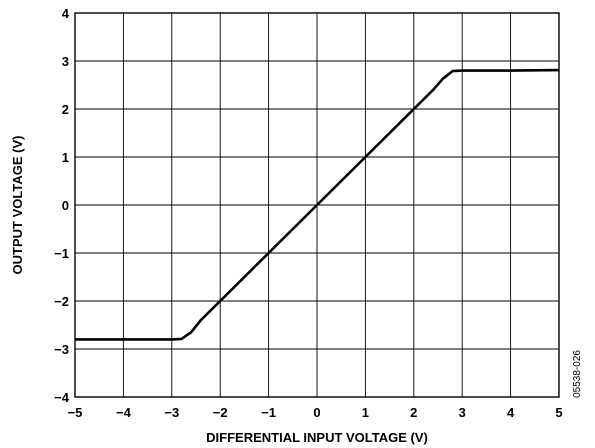  I want to click on x-tick-label: 4, so click(511, 412).